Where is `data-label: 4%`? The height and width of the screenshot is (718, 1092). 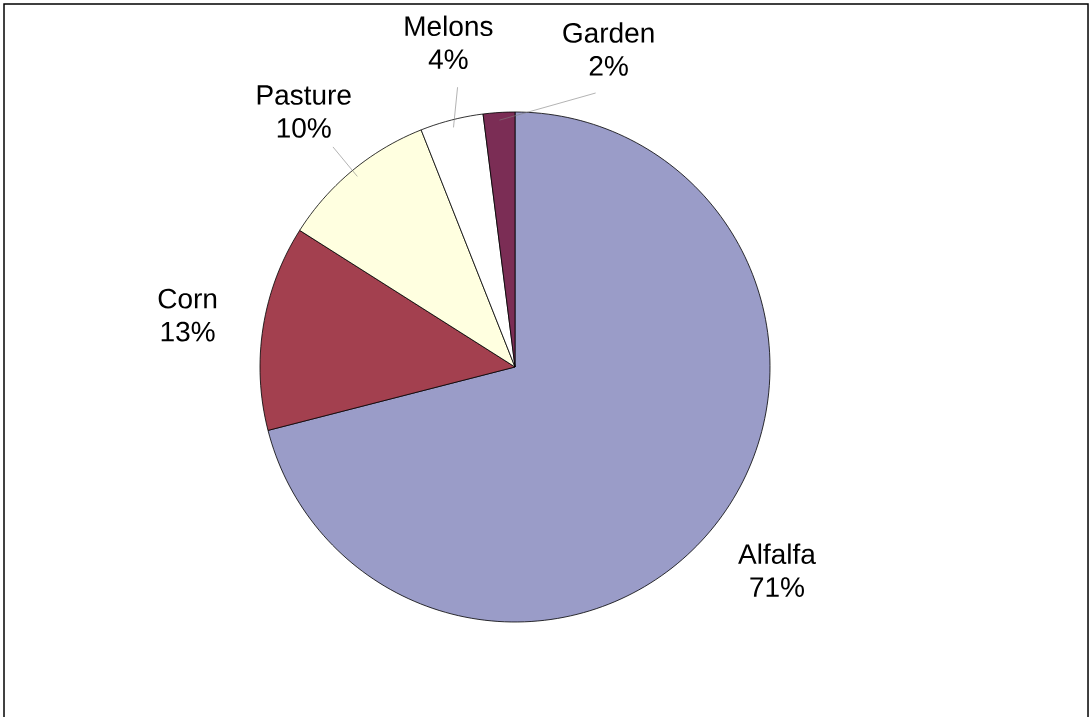 data-label: 4% is located at coordinates (448, 59).